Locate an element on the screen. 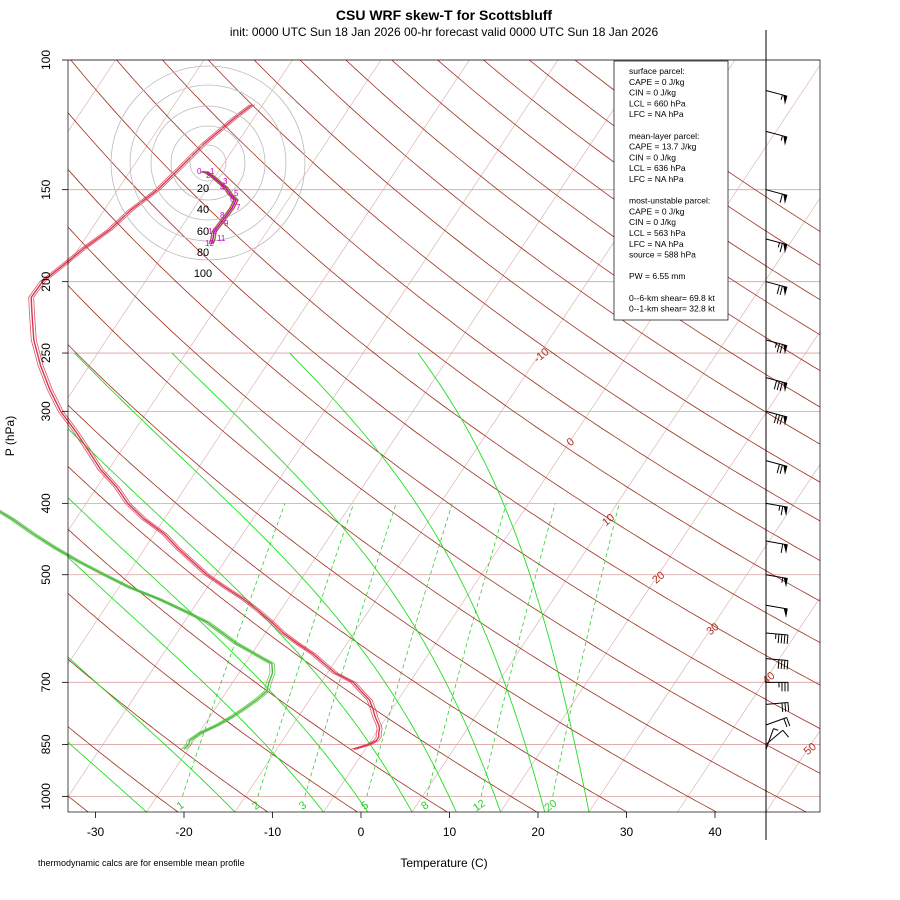 The image size is (900, 900). y-axis-label: P (hPa) is located at coordinates (10, 436).